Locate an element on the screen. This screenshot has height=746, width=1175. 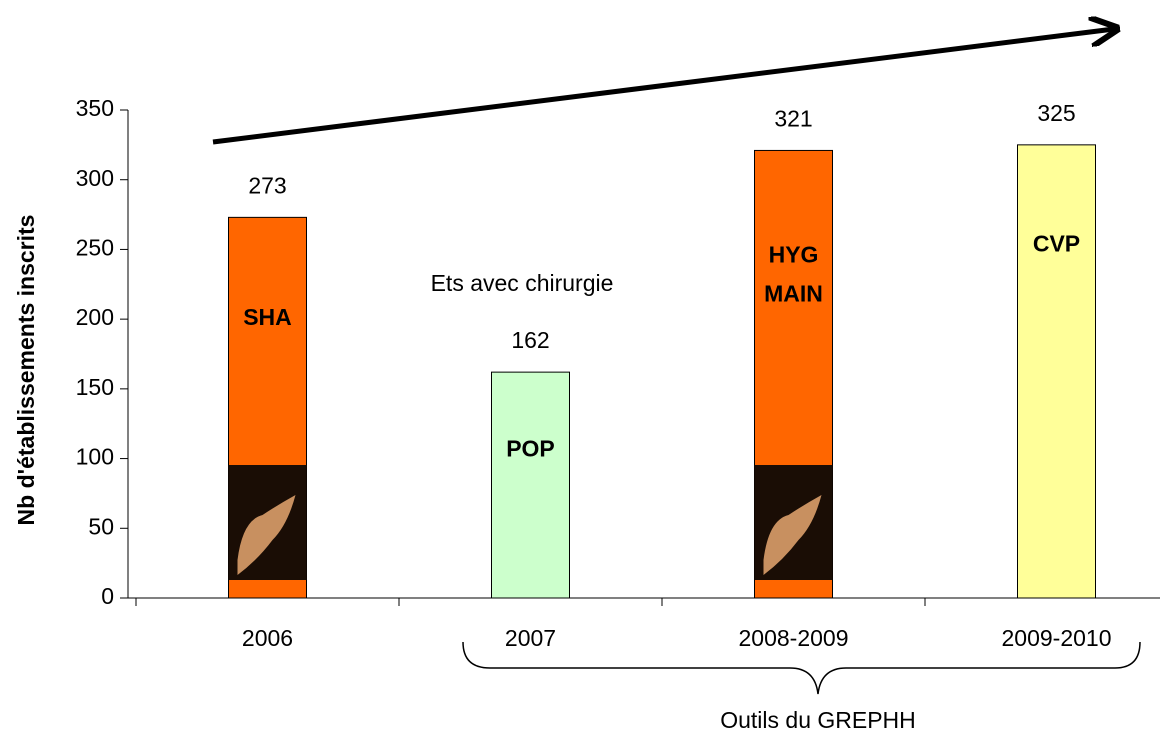
x-tick-label: 2007 is located at coordinates (530, 638).